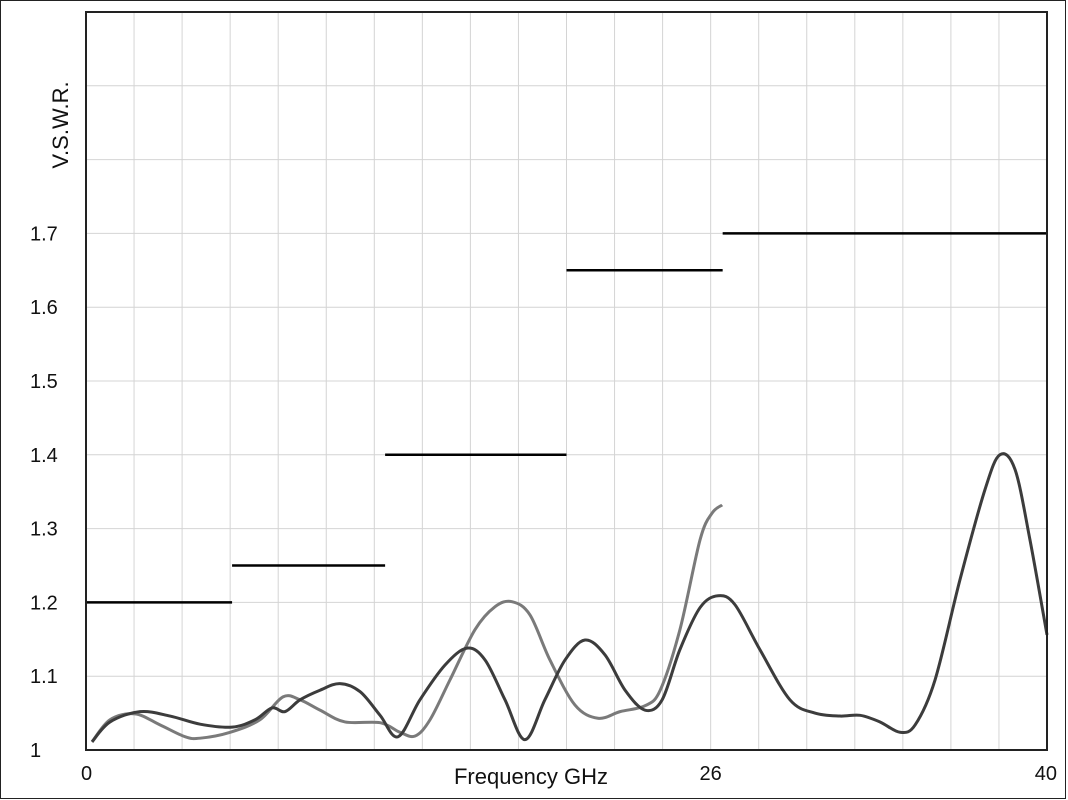  Describe the element at coordinates (44, 603) in the screenshot. I see `y-tick-label: 1.2` at that location.